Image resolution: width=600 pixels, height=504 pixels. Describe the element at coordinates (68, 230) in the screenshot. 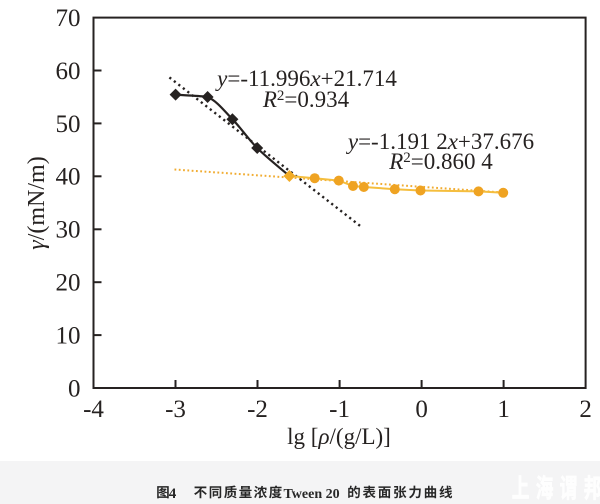

I see `svg-text: 30` at that location.